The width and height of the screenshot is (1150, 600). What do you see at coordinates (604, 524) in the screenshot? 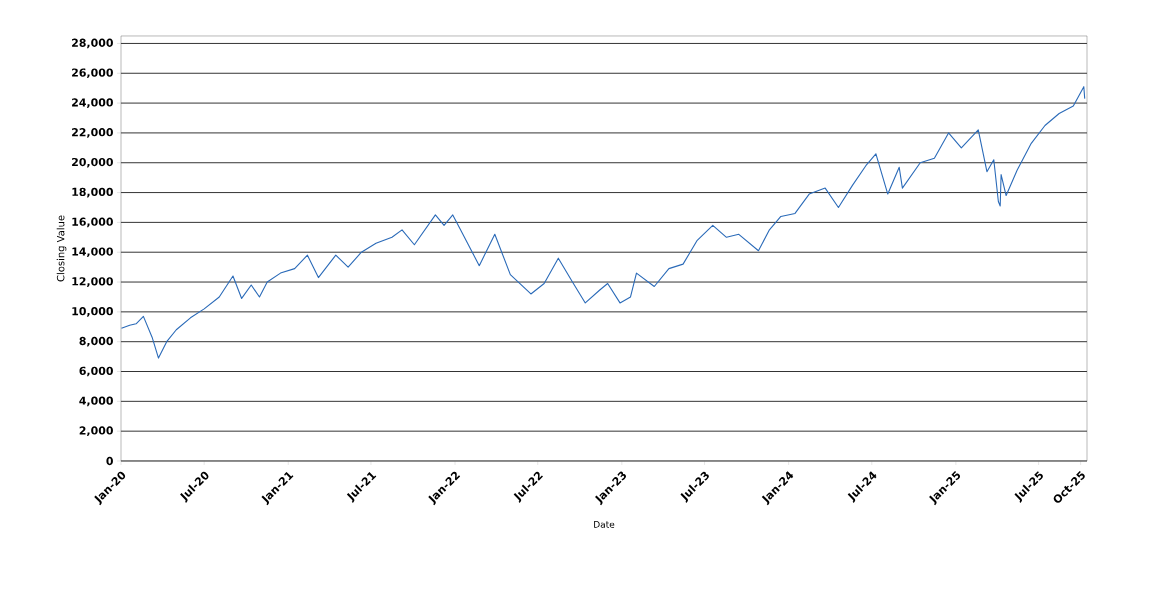
I see `x-axis-title: Date` at bounding box center [604, 524].